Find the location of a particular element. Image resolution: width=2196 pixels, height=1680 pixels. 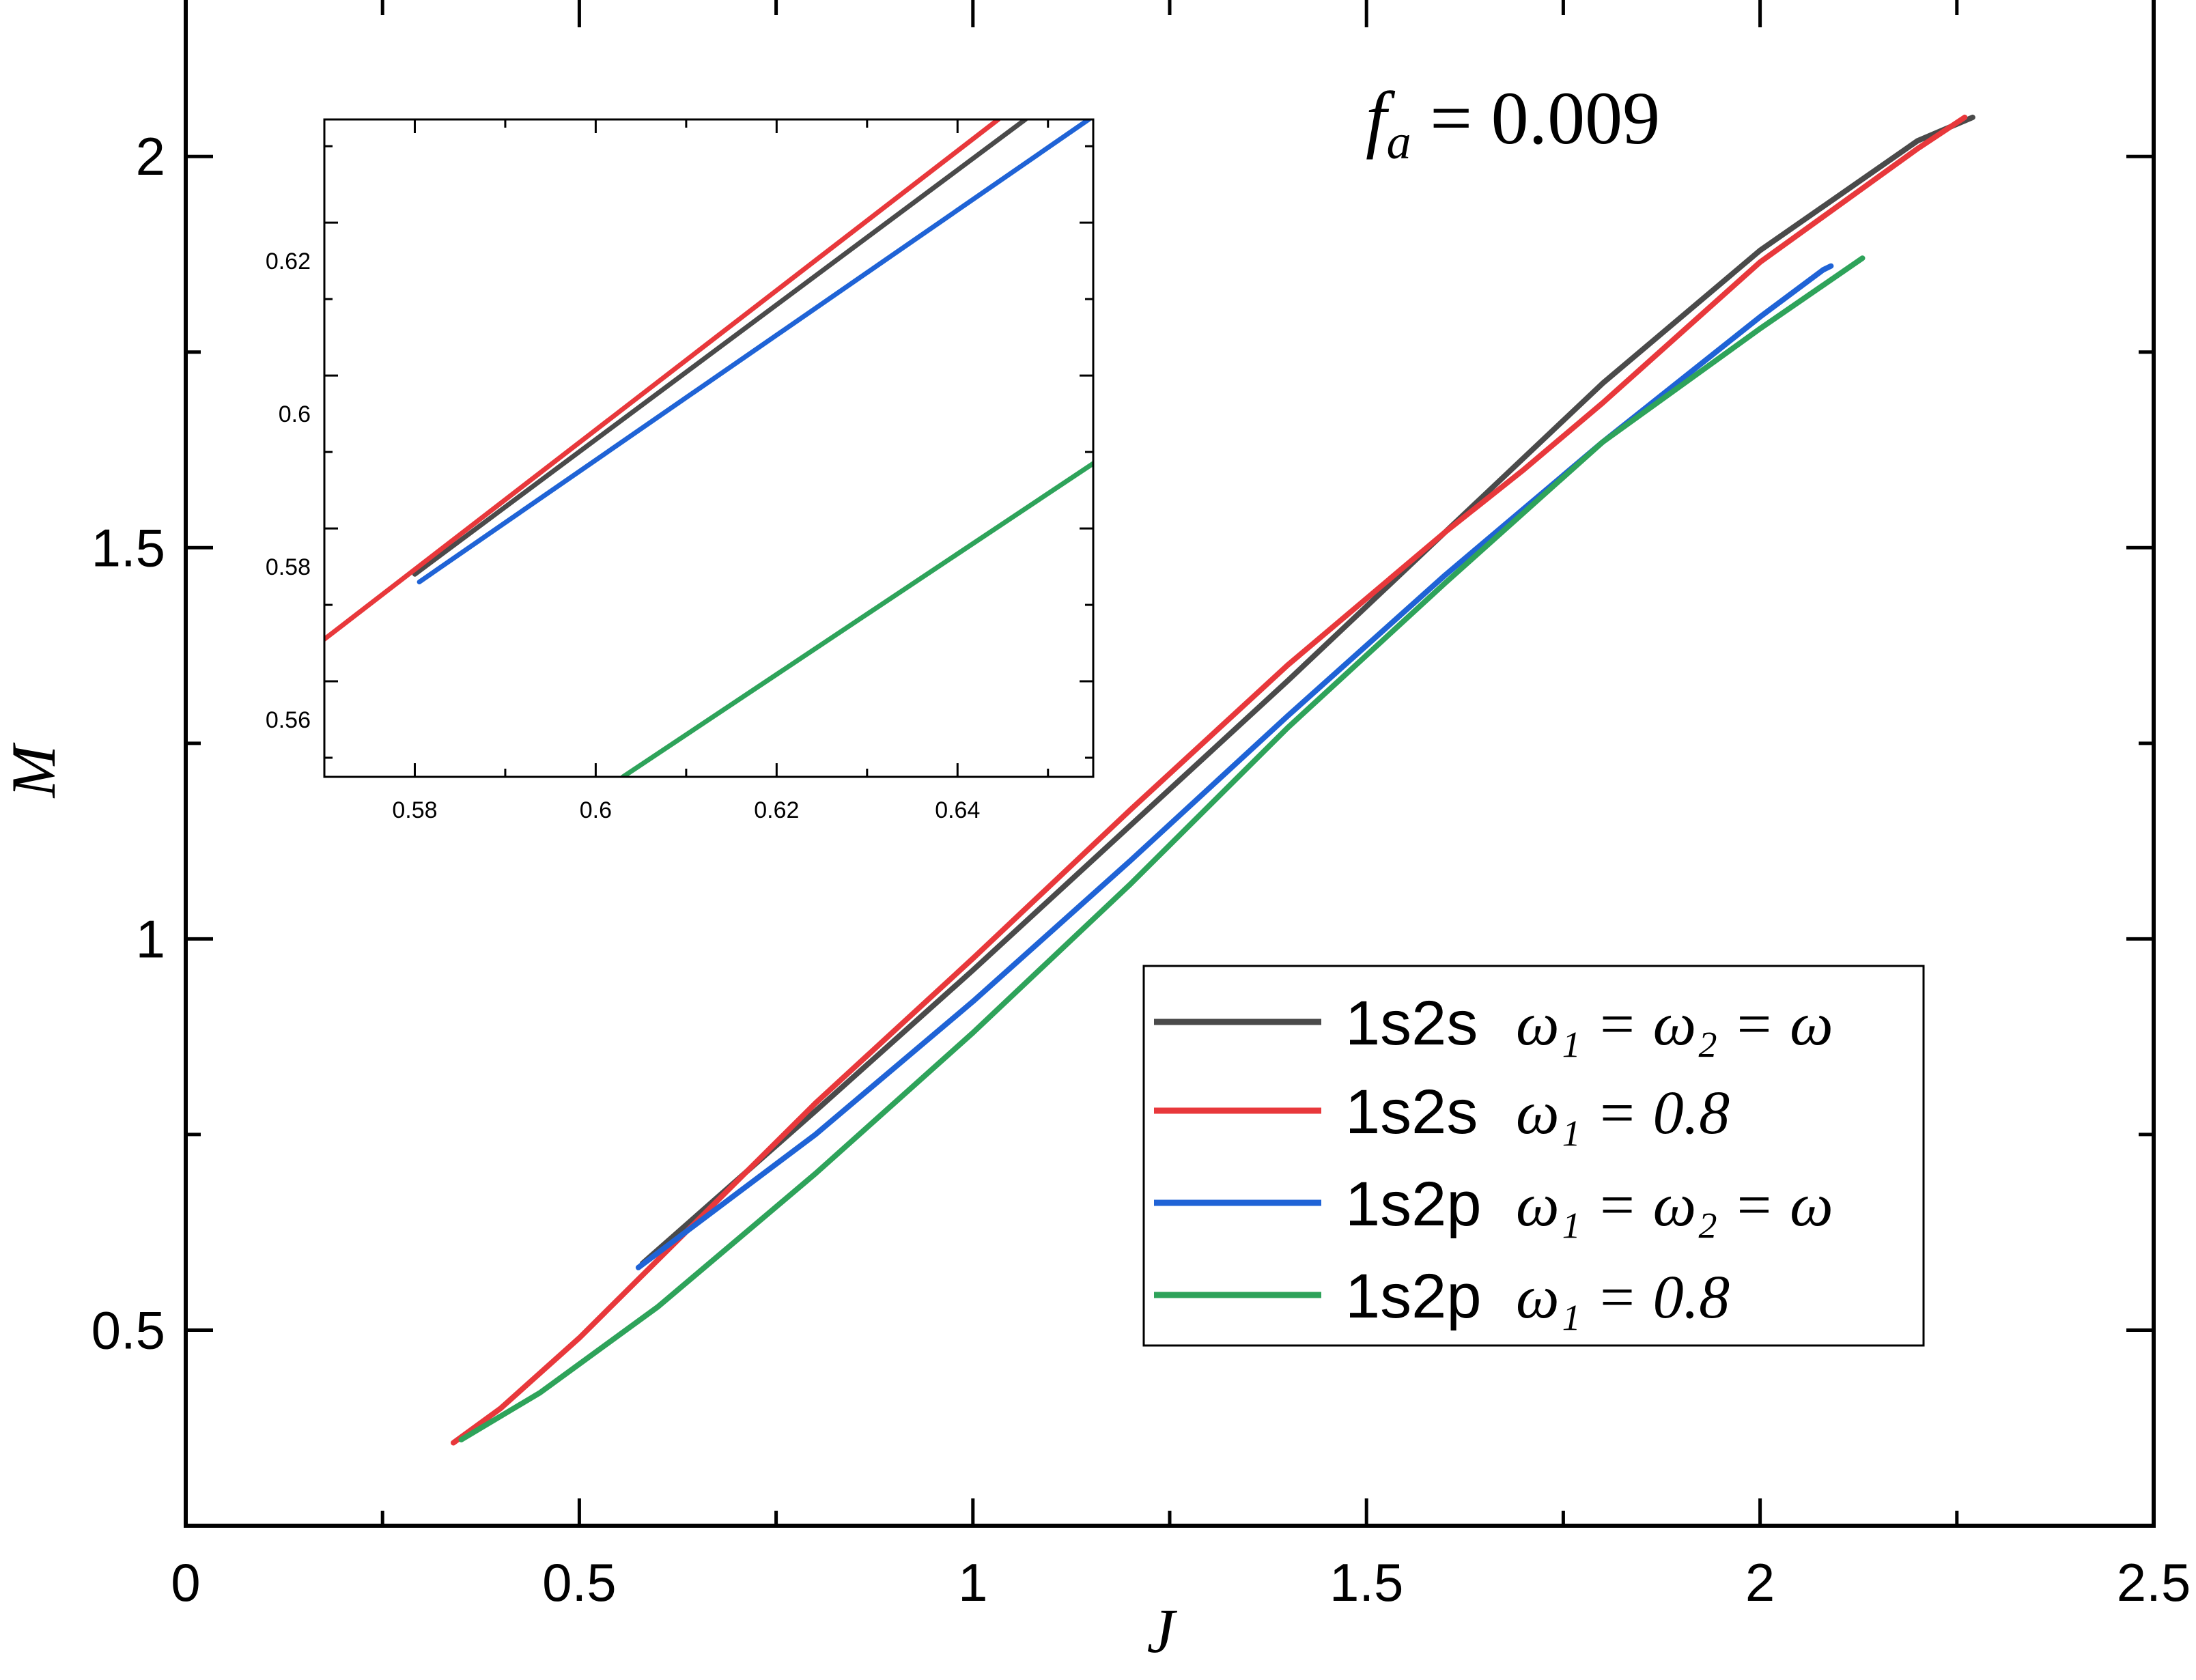

inset-x-tick-label: 0.62 is located at coordinates (777, 810).